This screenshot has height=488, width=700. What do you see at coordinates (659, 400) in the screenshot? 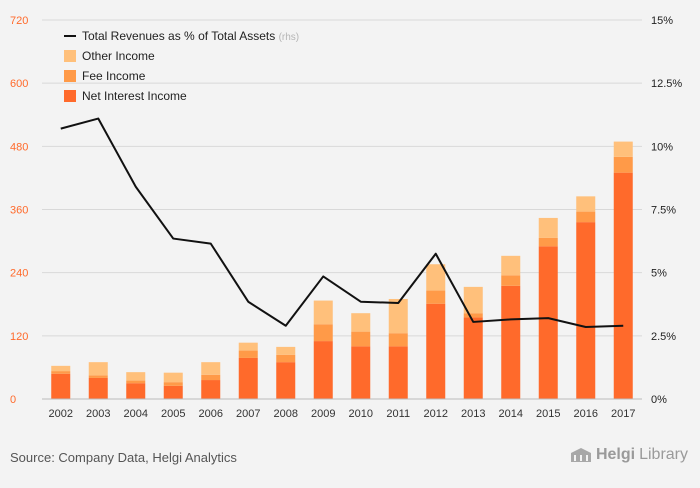
I see `y2-tick-label: 0%` at bounding box center [659, 400].